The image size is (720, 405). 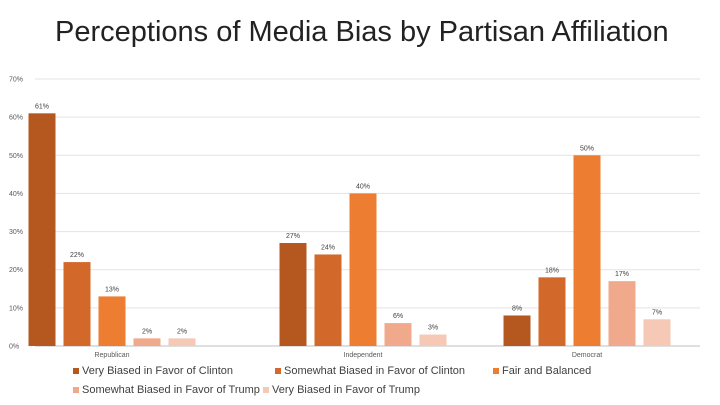 I want to click on data-label: 61%, so click(x=42, y=106).